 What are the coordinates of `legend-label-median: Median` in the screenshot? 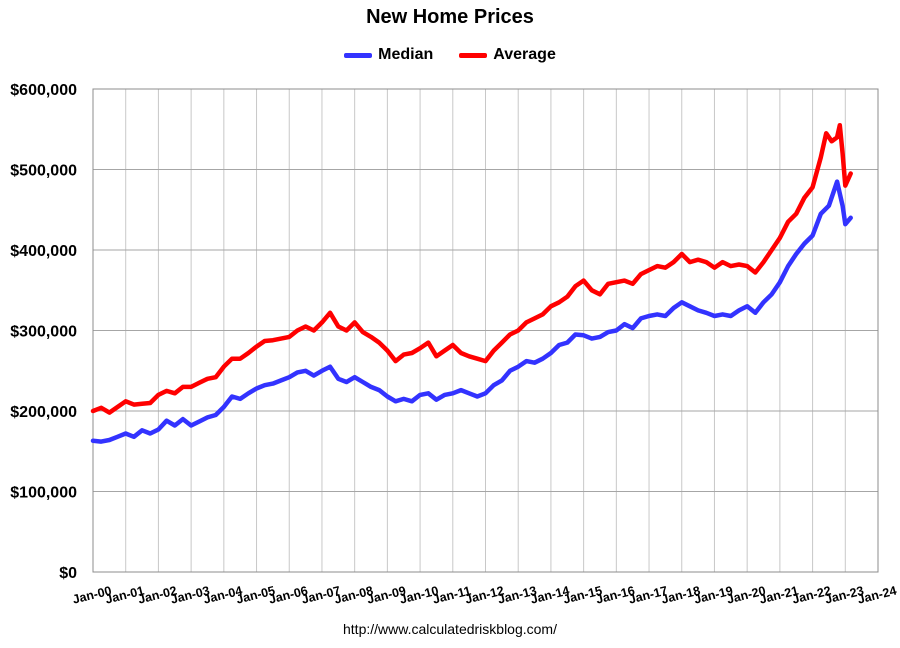 It's located at (406, 54).